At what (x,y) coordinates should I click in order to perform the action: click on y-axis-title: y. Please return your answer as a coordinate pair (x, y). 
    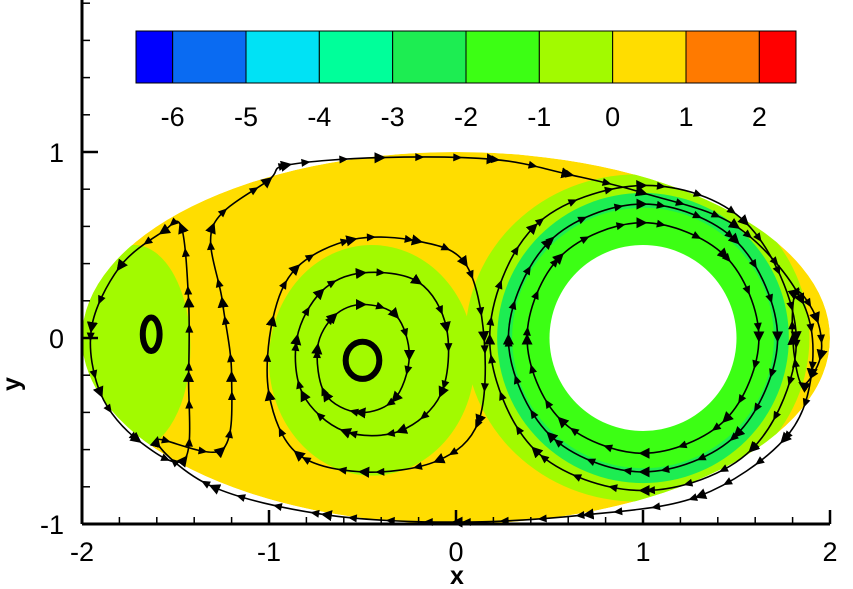
    Looking at the image, I should click on (13, 384).